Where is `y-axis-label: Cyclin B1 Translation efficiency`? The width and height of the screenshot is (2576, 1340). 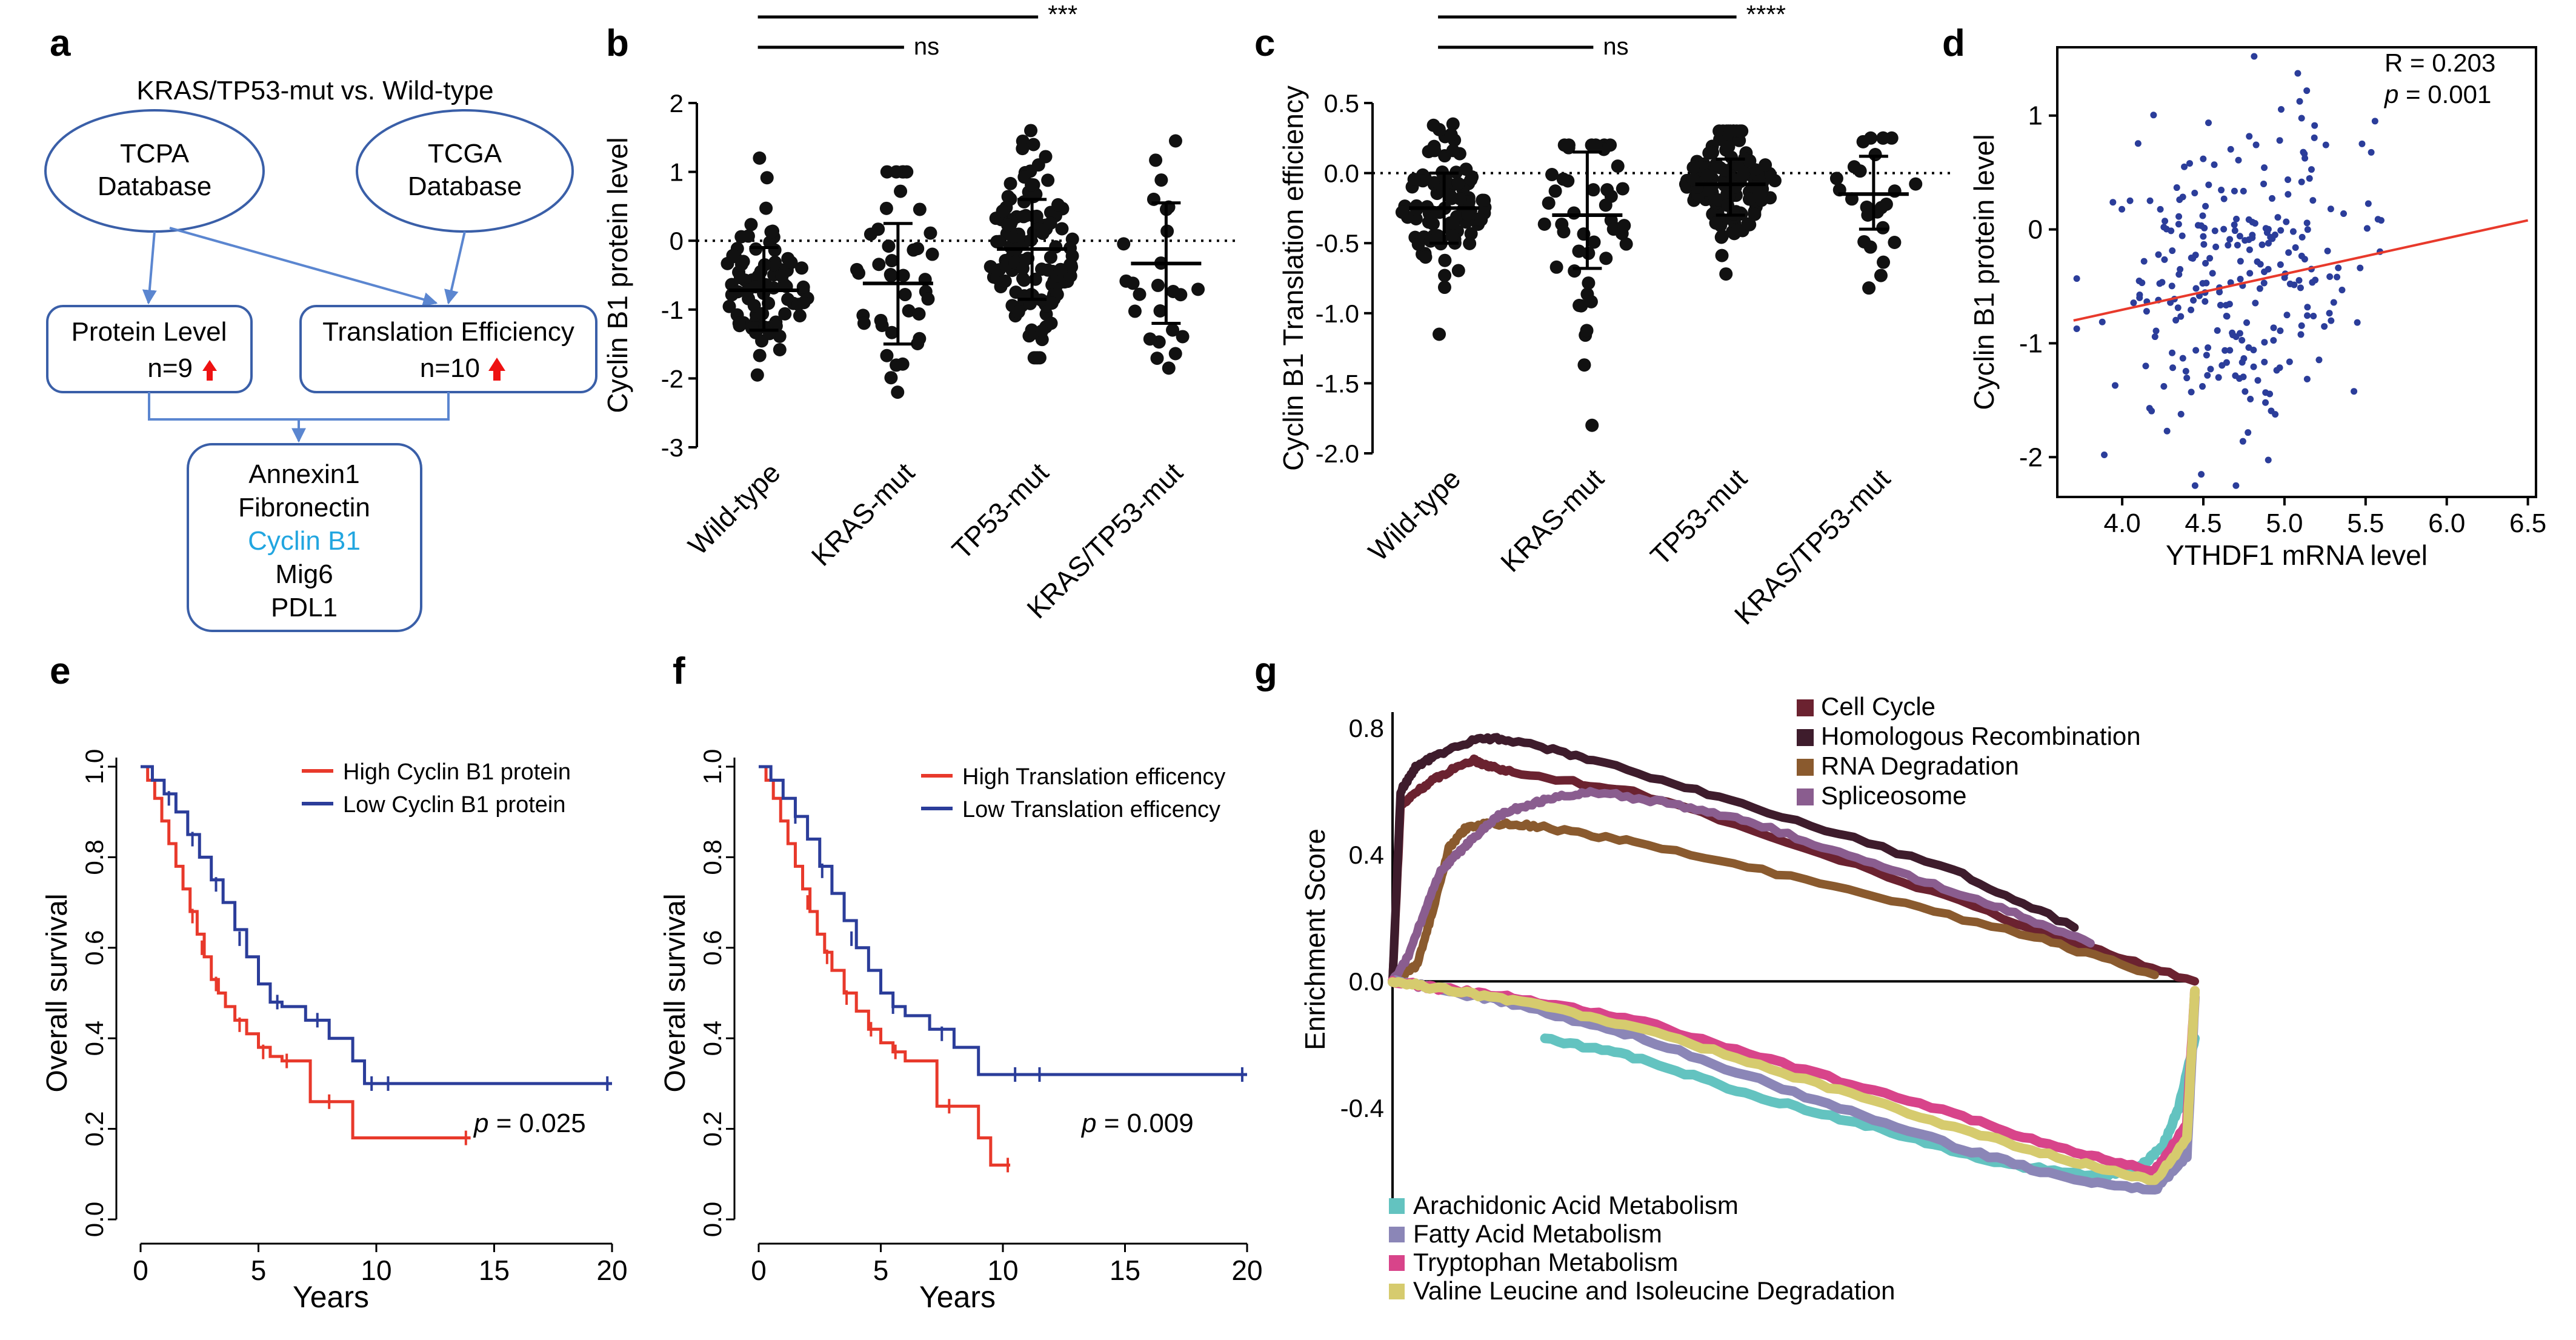
y-axis-label: Cyclin B1 Translation efficiency is located at coordinates (1293, 278).